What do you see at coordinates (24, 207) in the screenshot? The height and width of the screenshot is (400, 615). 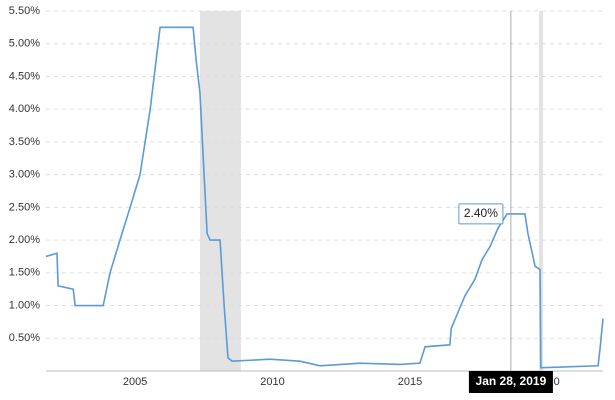 I see `y-tick-label: 2.50%` at bounding box center [24, 207].